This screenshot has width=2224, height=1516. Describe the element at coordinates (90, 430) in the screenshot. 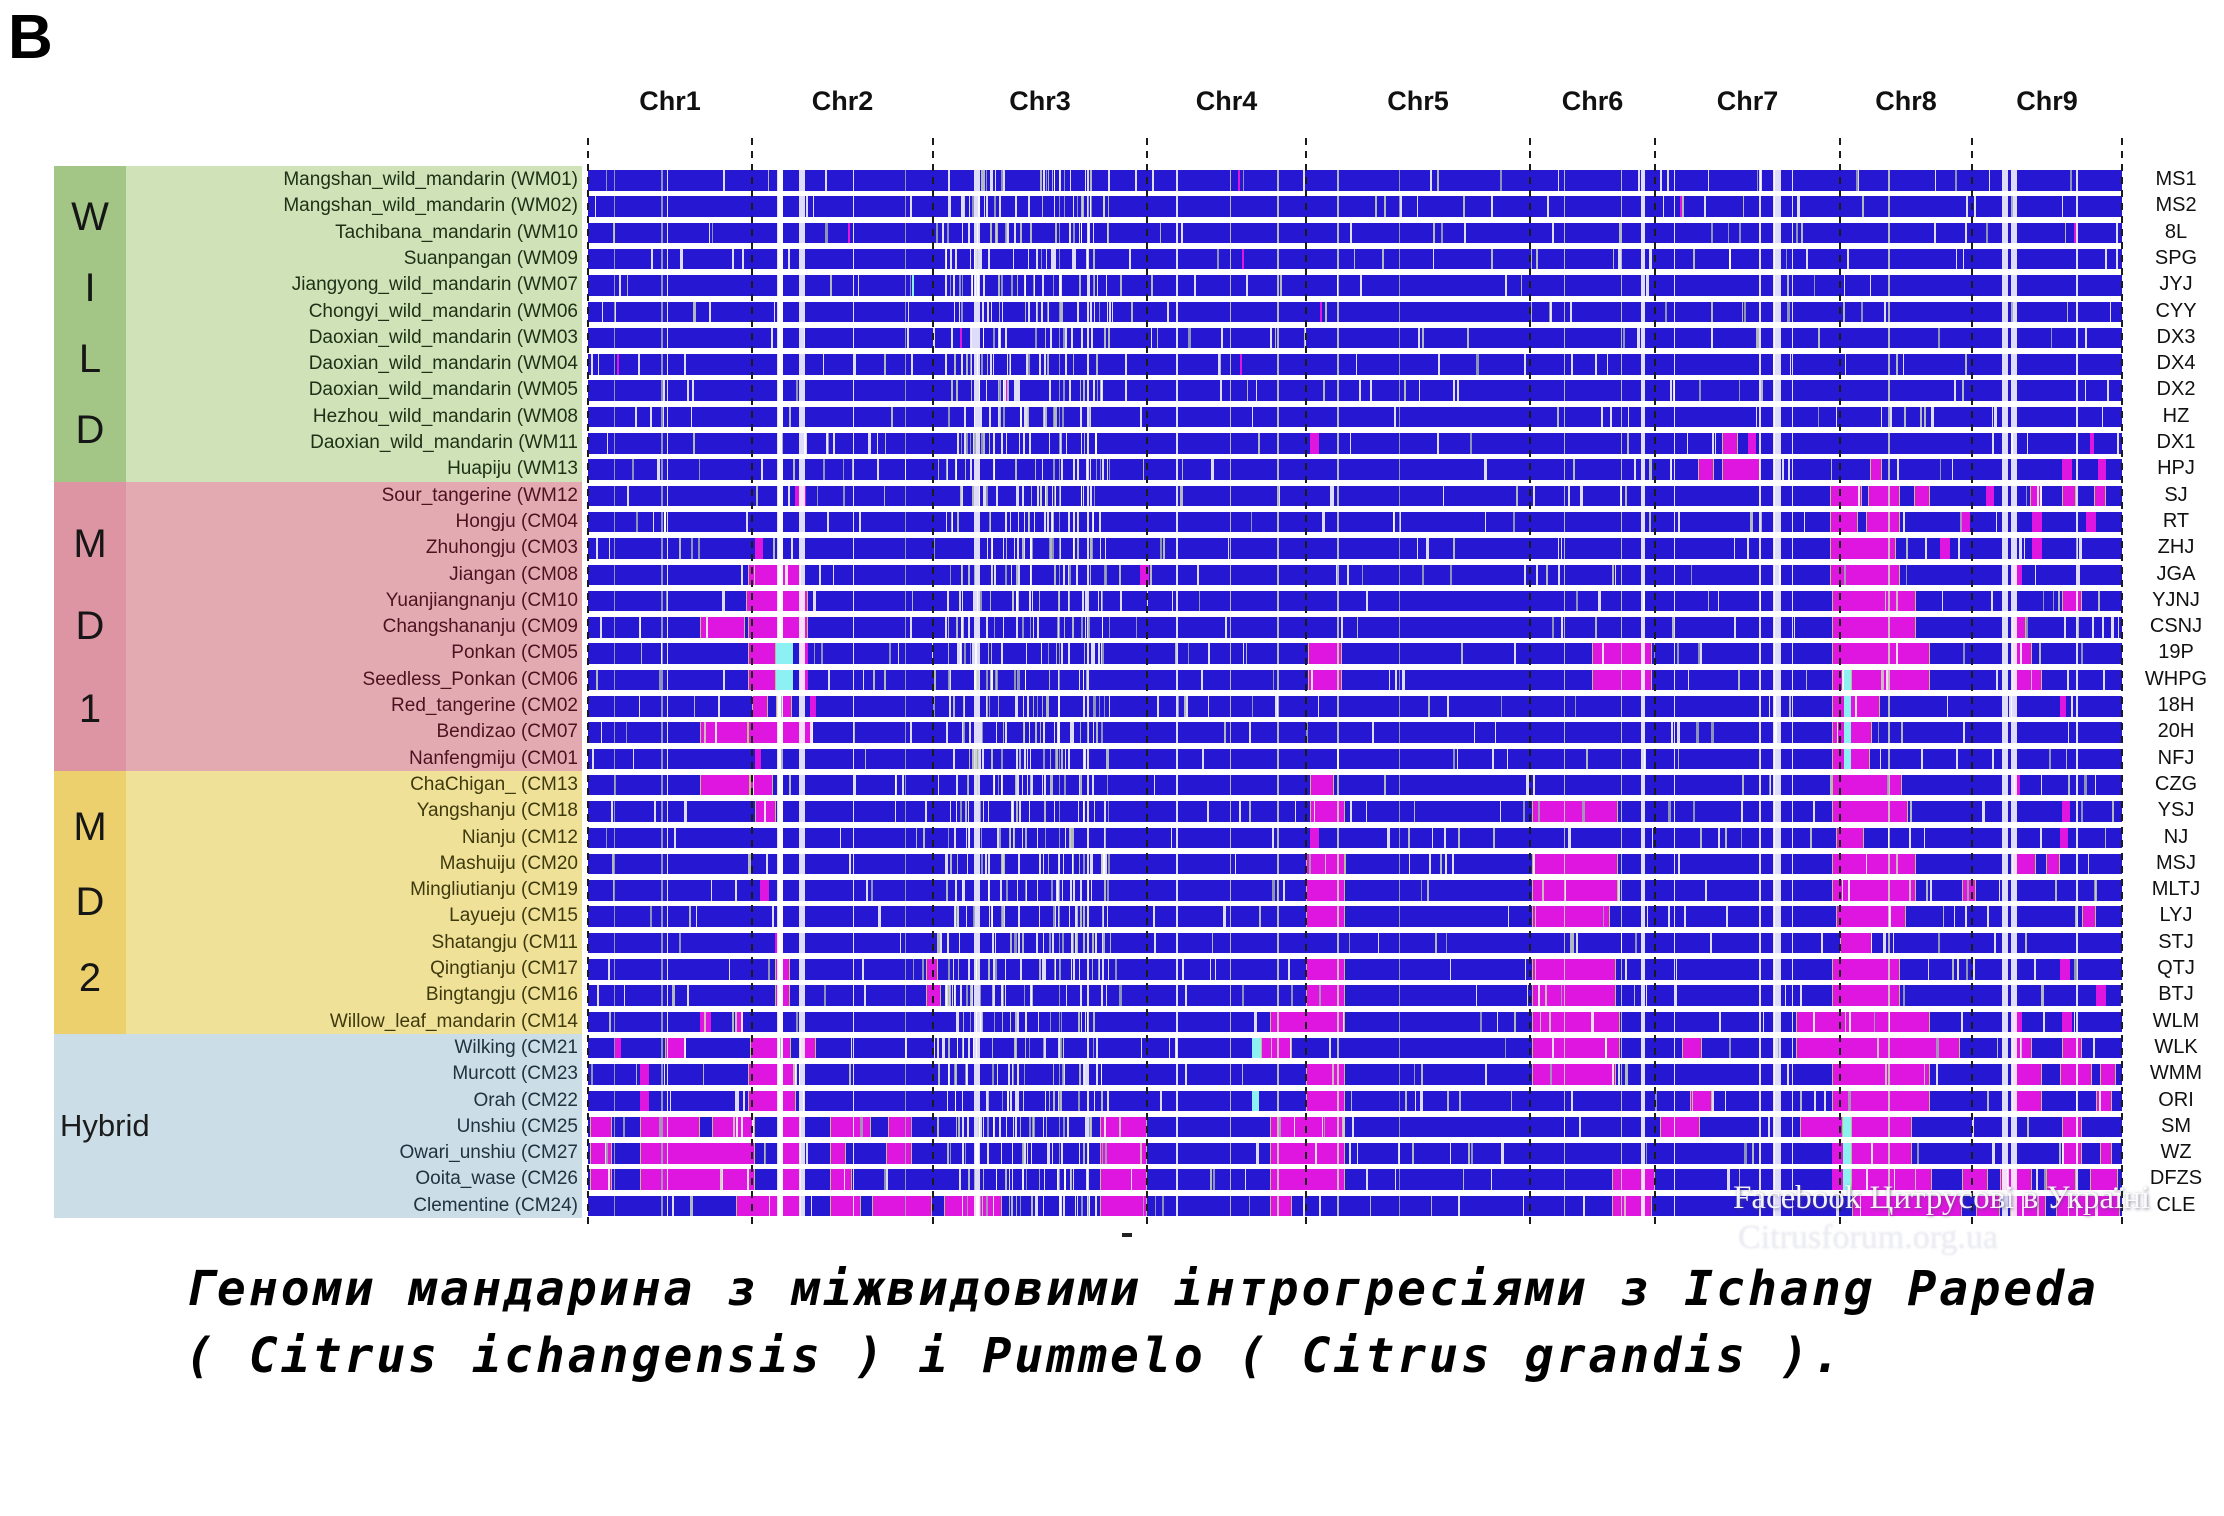

I see `group-letter: D` at that location.